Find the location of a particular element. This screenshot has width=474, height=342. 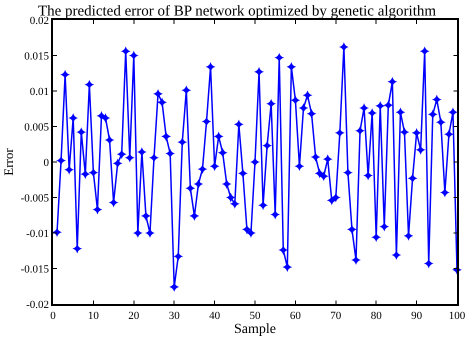

x-axis-title: Sample is located at coordinates (255, 329).